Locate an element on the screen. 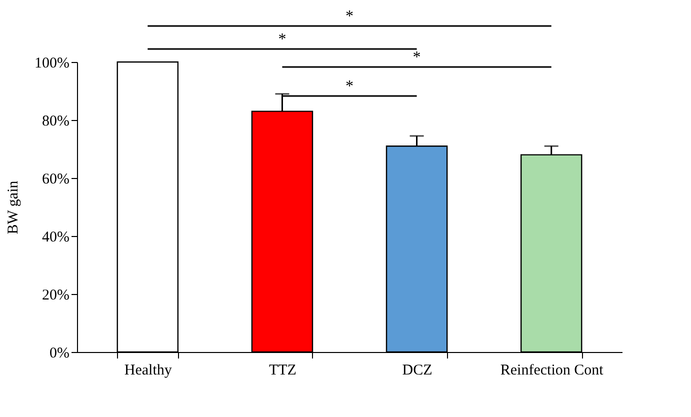 The height and width of the screenshot is (417, 691). y-tick-label: 20% is located at coordinates (56, 296).